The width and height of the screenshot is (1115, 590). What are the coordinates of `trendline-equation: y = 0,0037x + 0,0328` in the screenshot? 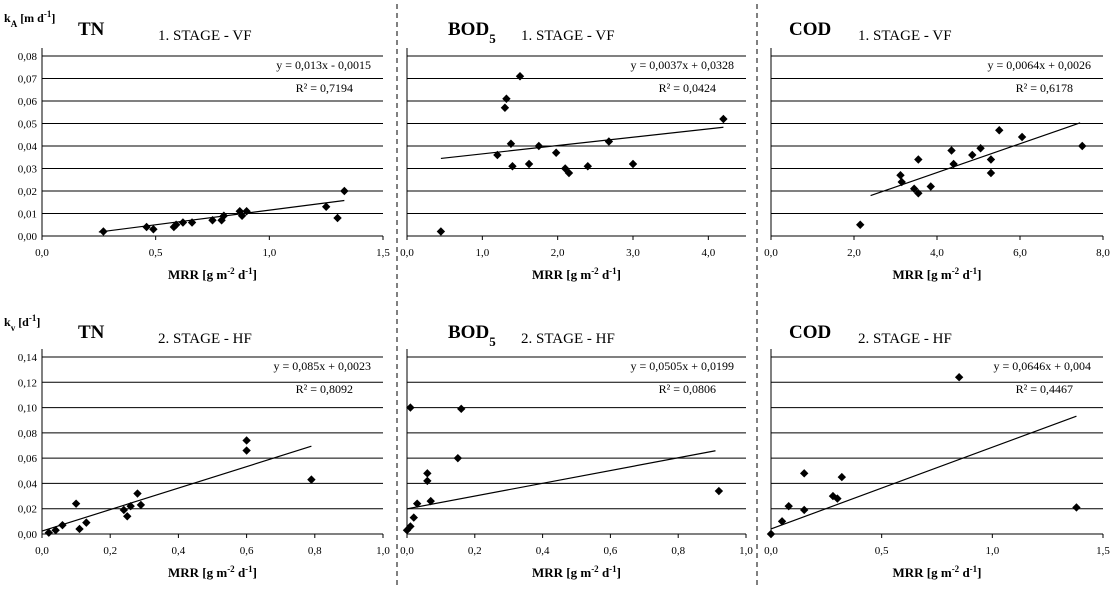 It's located at (682, 65).